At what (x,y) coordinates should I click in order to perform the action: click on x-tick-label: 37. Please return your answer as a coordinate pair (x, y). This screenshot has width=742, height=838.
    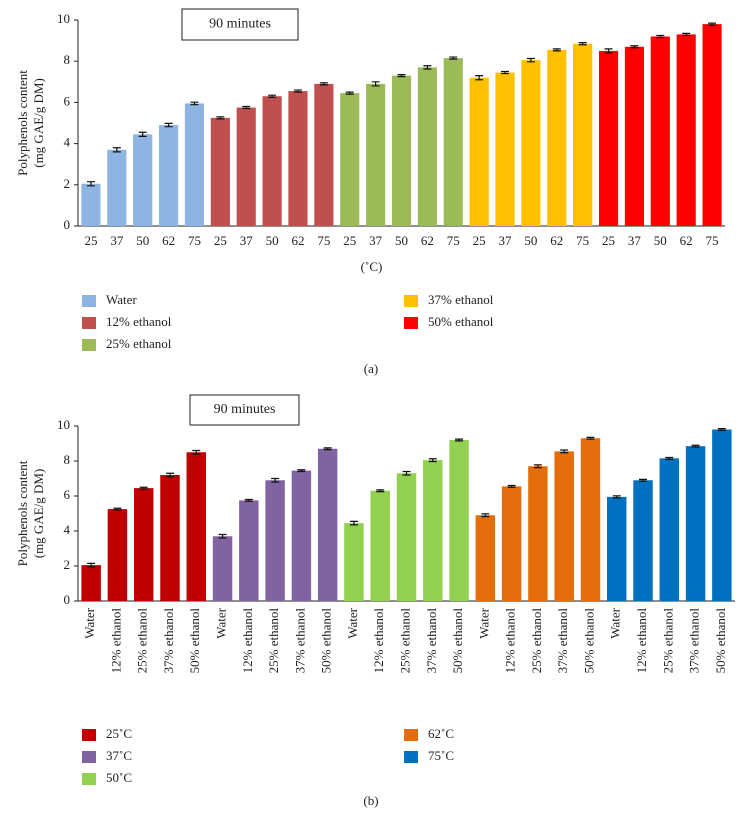
    Looking at the image, I should click on (247, 240).